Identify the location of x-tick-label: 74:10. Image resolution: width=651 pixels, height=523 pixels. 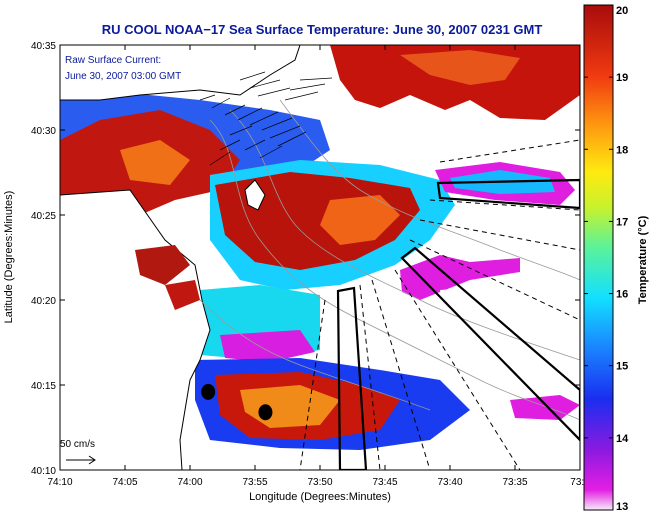
(59, 482).